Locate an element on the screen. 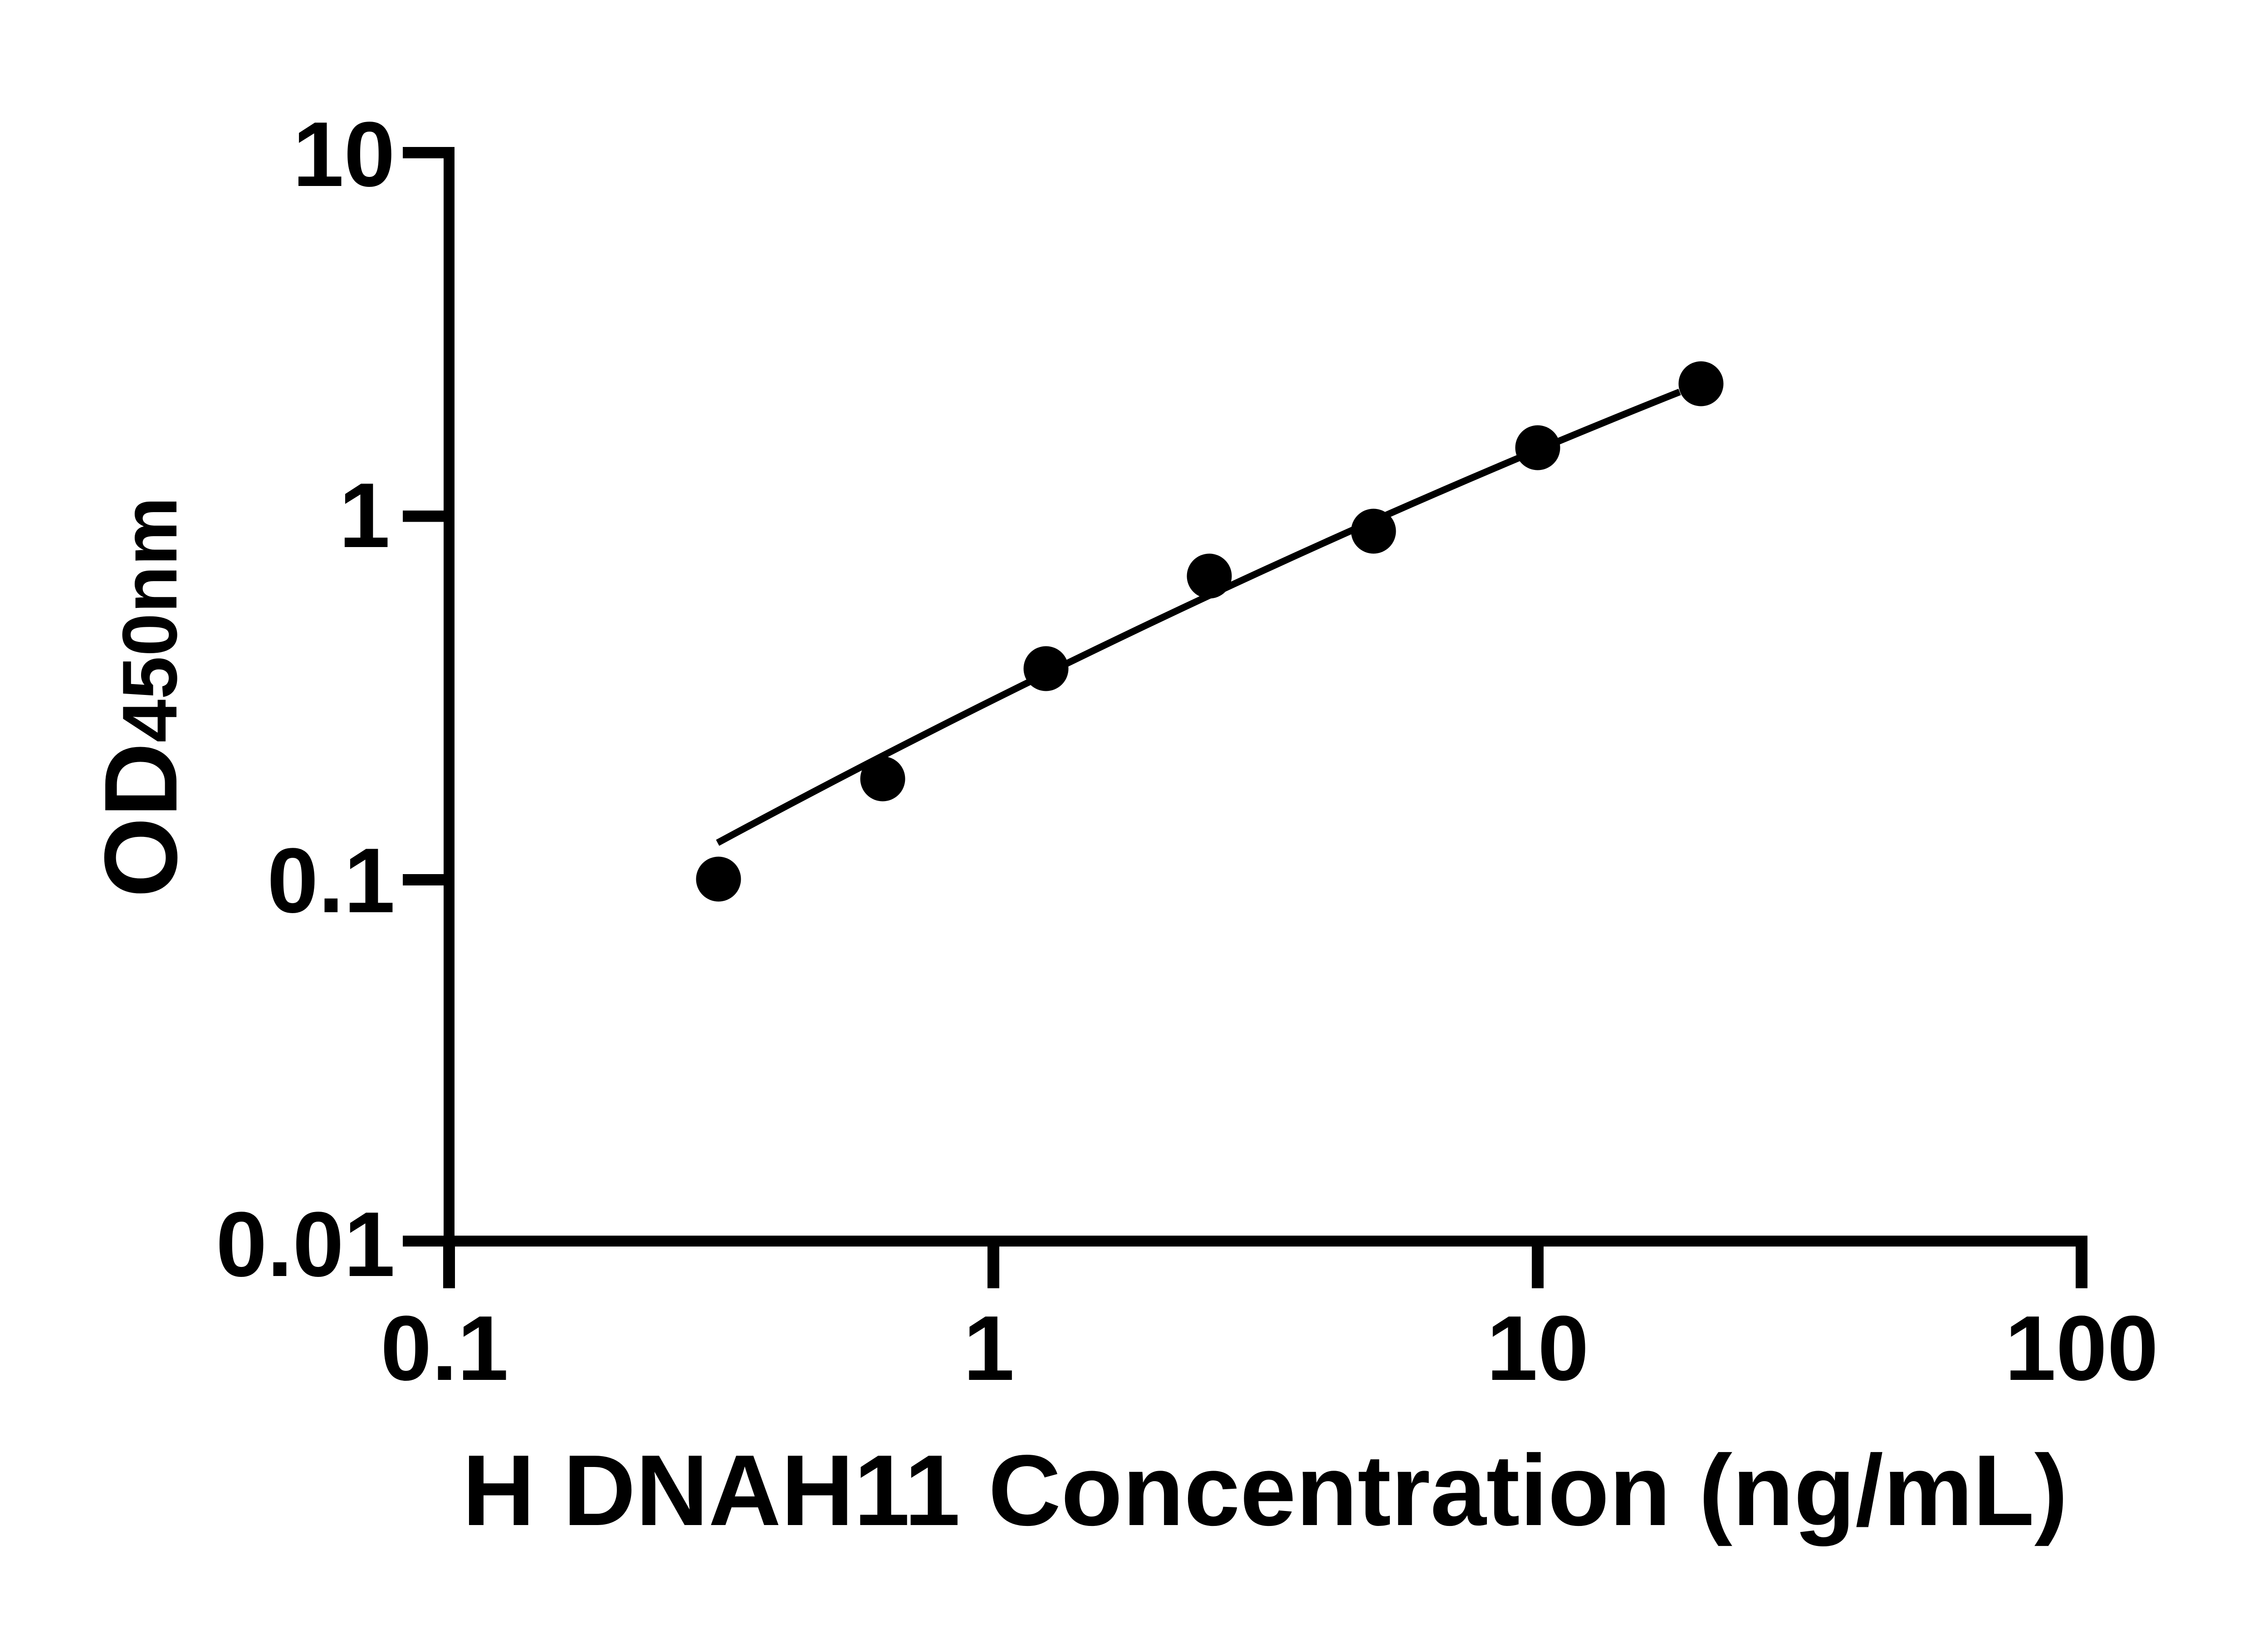 The image size is (2268, 1633). svg-text: OD450nm is located at coordinates (141, 697).